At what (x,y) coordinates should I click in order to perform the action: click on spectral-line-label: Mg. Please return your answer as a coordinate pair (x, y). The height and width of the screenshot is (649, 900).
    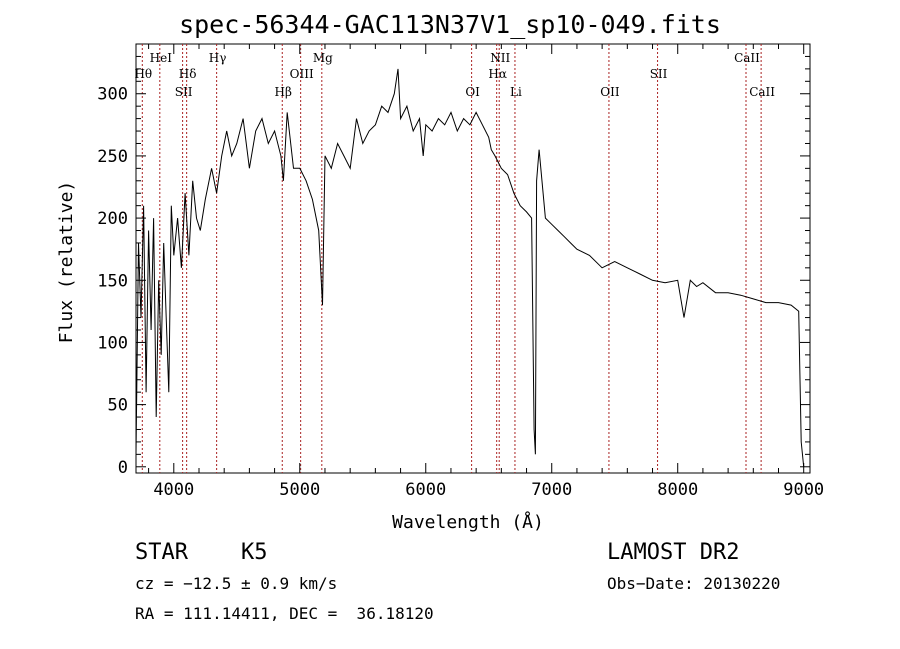
    Looking at the image, I should click on (323, 58).